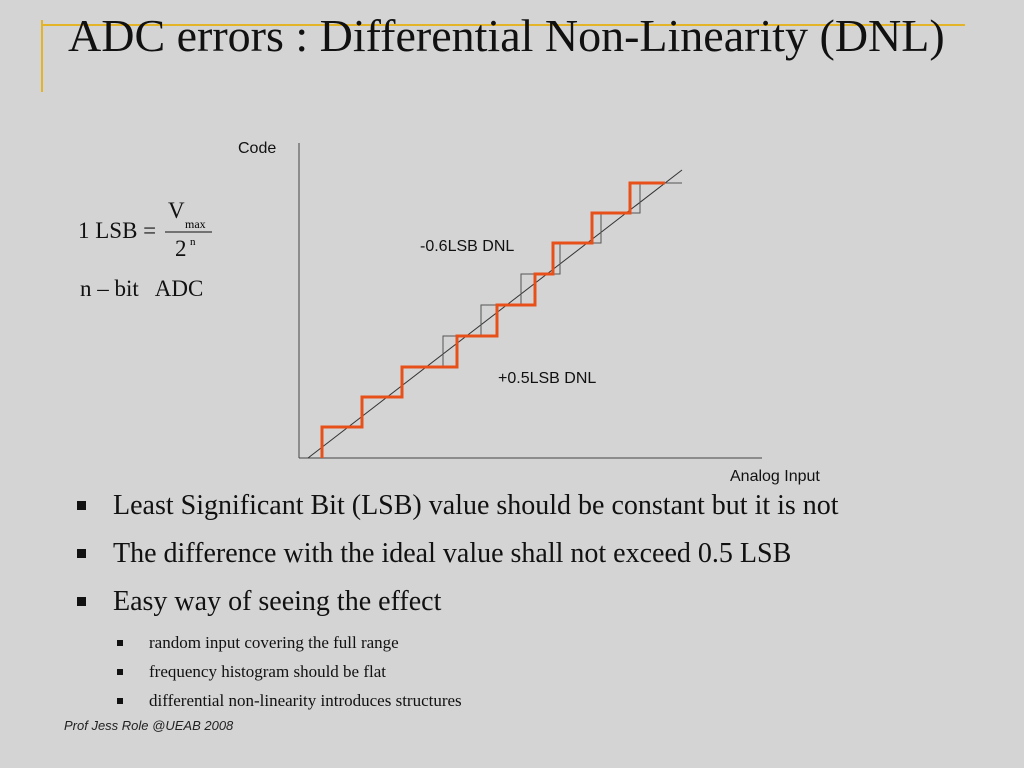 The image size is (1024, 768). What do you see at coordinates (492, 319) in the screenshot?
I see `actual-staircase` at bounding box center [492, 319].